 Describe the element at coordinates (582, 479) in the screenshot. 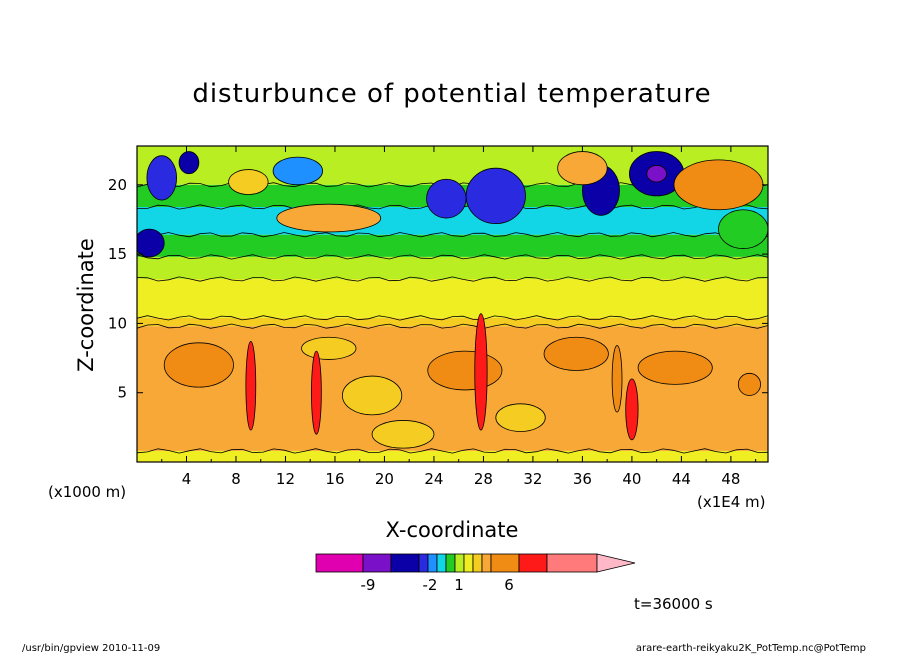

I see `x-tick-label: 36` at that location.